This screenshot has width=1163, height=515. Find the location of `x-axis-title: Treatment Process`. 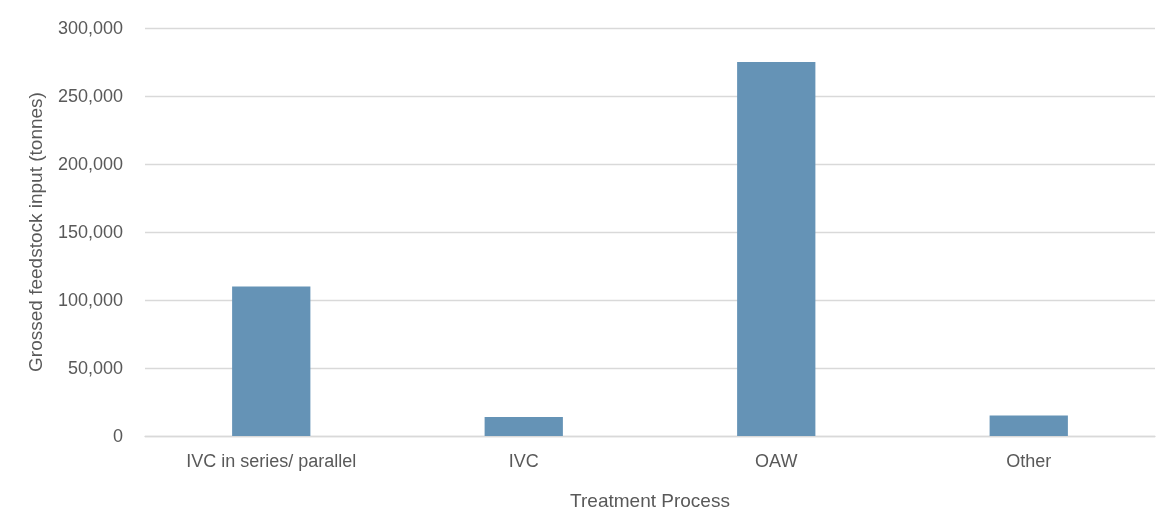

x-axis-title: Treatment Process is located at coordinates (650, 500).